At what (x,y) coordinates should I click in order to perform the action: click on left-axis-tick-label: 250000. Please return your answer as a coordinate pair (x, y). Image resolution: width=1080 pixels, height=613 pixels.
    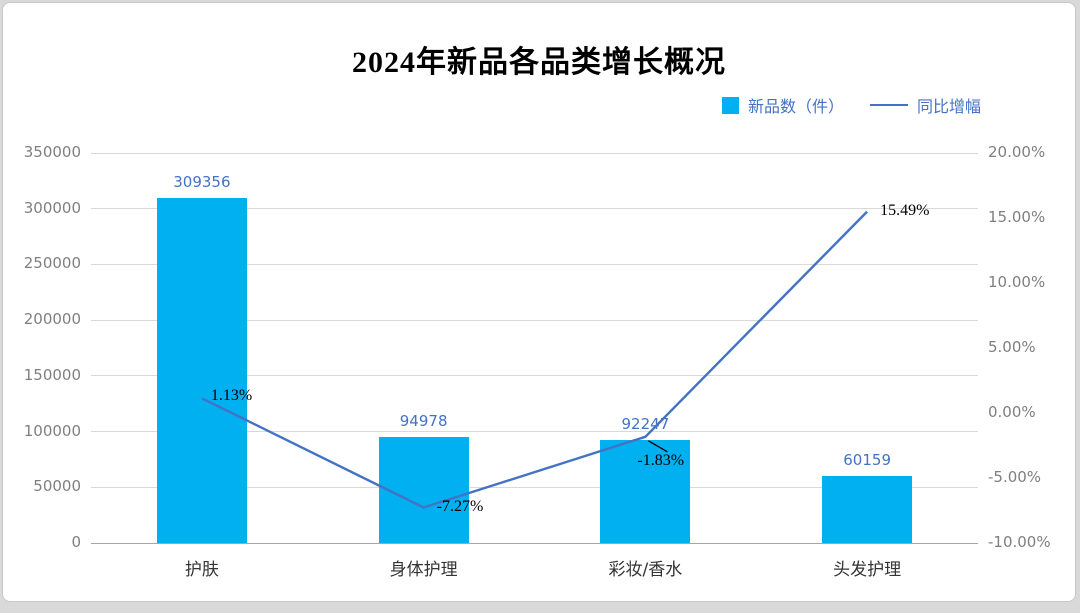
    Looking at the image, I should click on (52, 263).